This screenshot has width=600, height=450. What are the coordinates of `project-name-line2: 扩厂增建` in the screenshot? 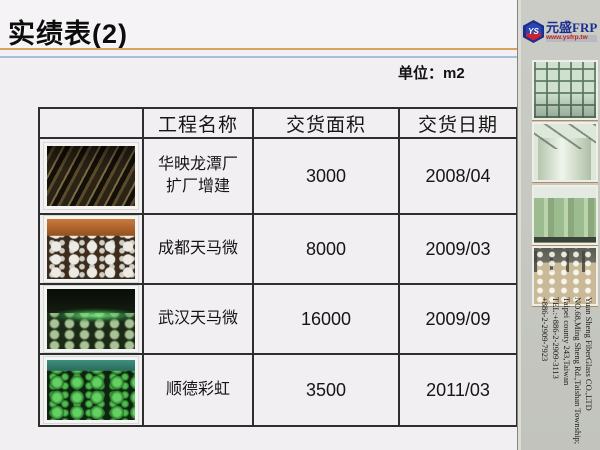 It's located at (197, 186).